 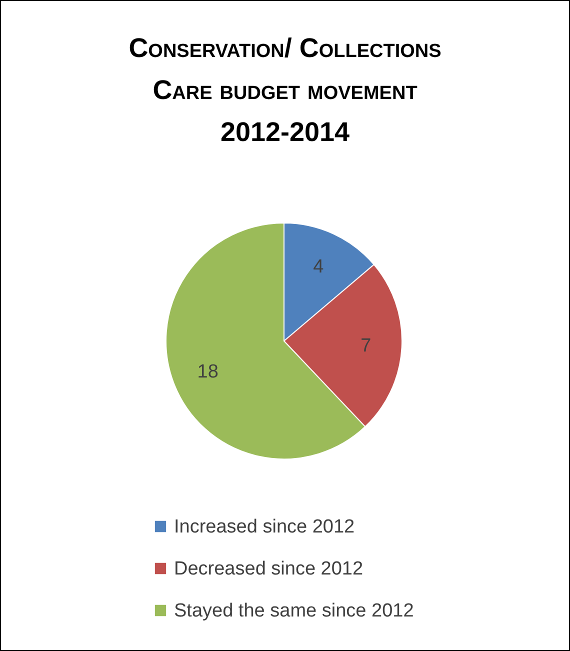 I want to click on data-label: 4, so click(x=318, y=267).